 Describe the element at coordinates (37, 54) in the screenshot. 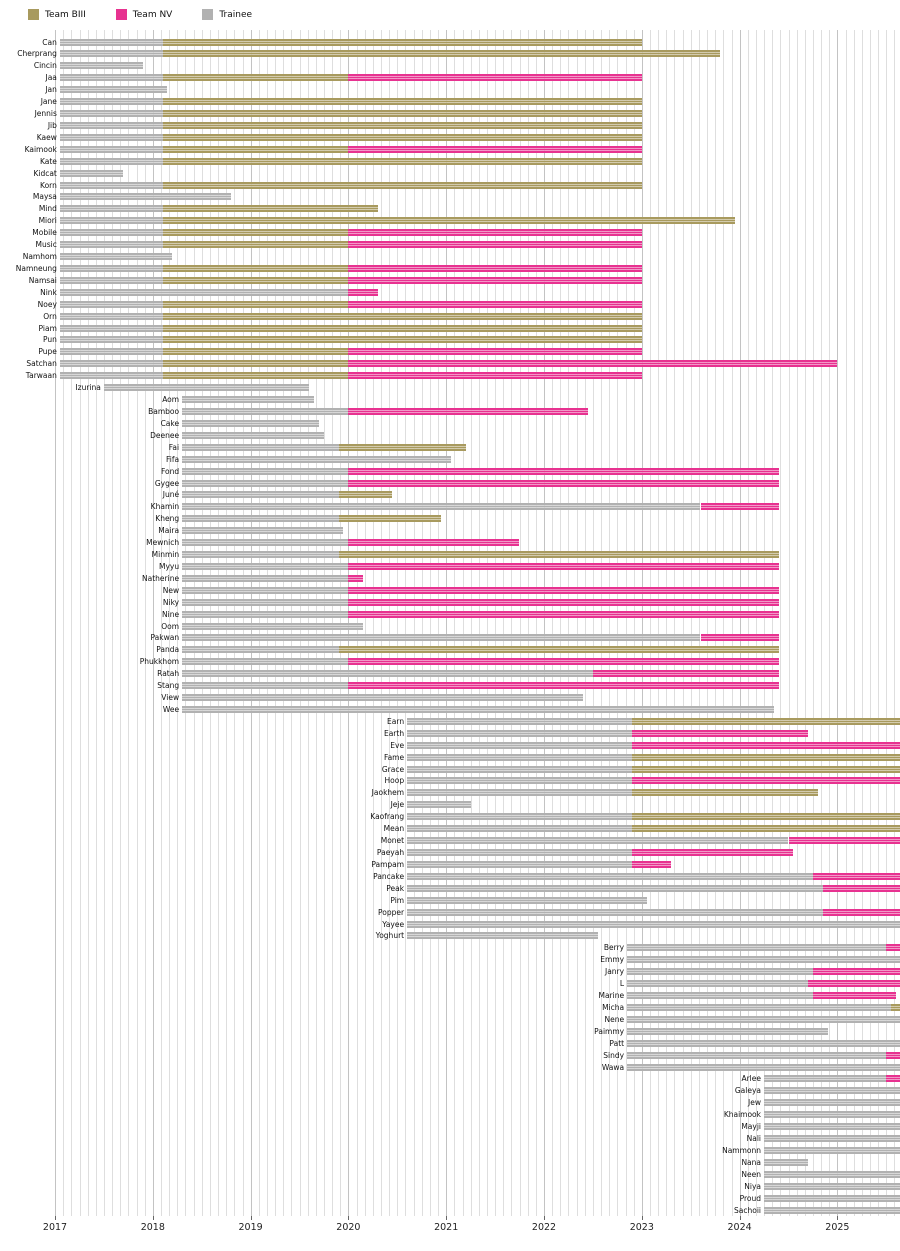

I see `member-label: Cherprang` at that location.